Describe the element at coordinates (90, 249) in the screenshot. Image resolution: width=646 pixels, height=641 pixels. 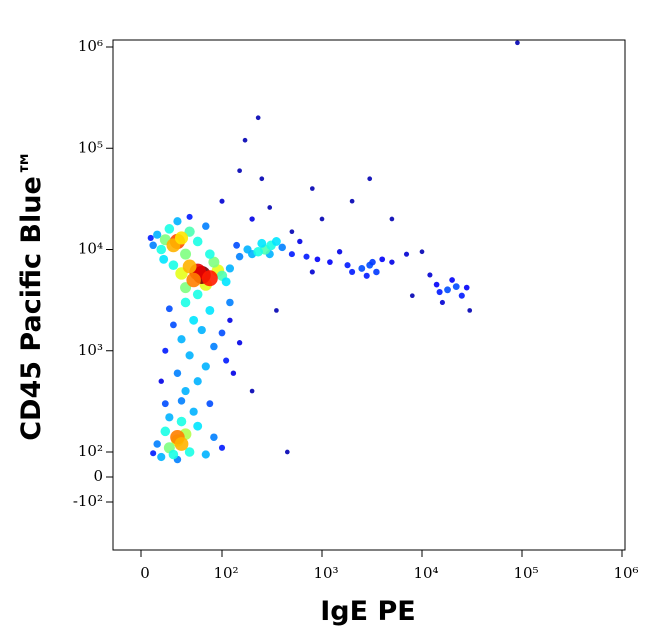
I see `y-tick-label: 10⁴` at that location.